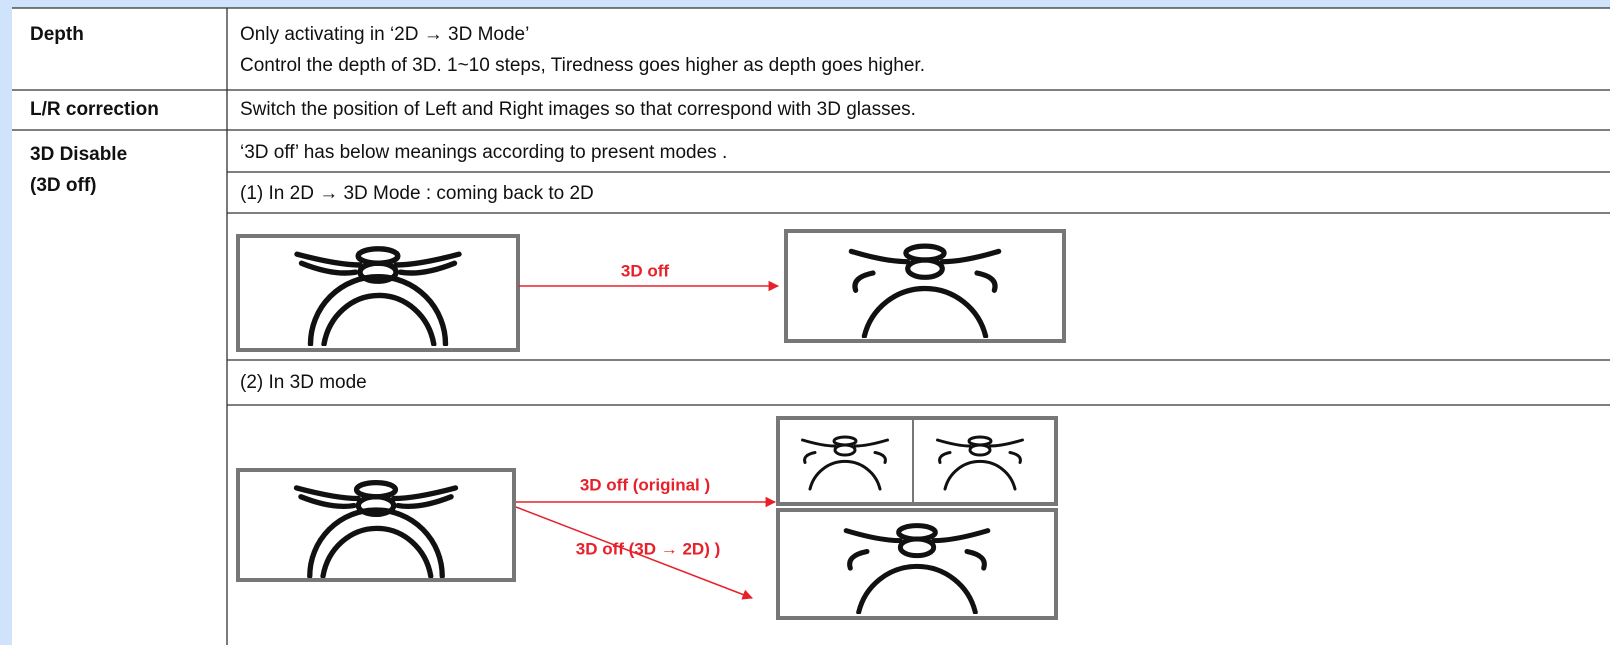  Describe the element at coordinates (63, 185) in the screenshot. I see `row-label: (3D off)` at that location.